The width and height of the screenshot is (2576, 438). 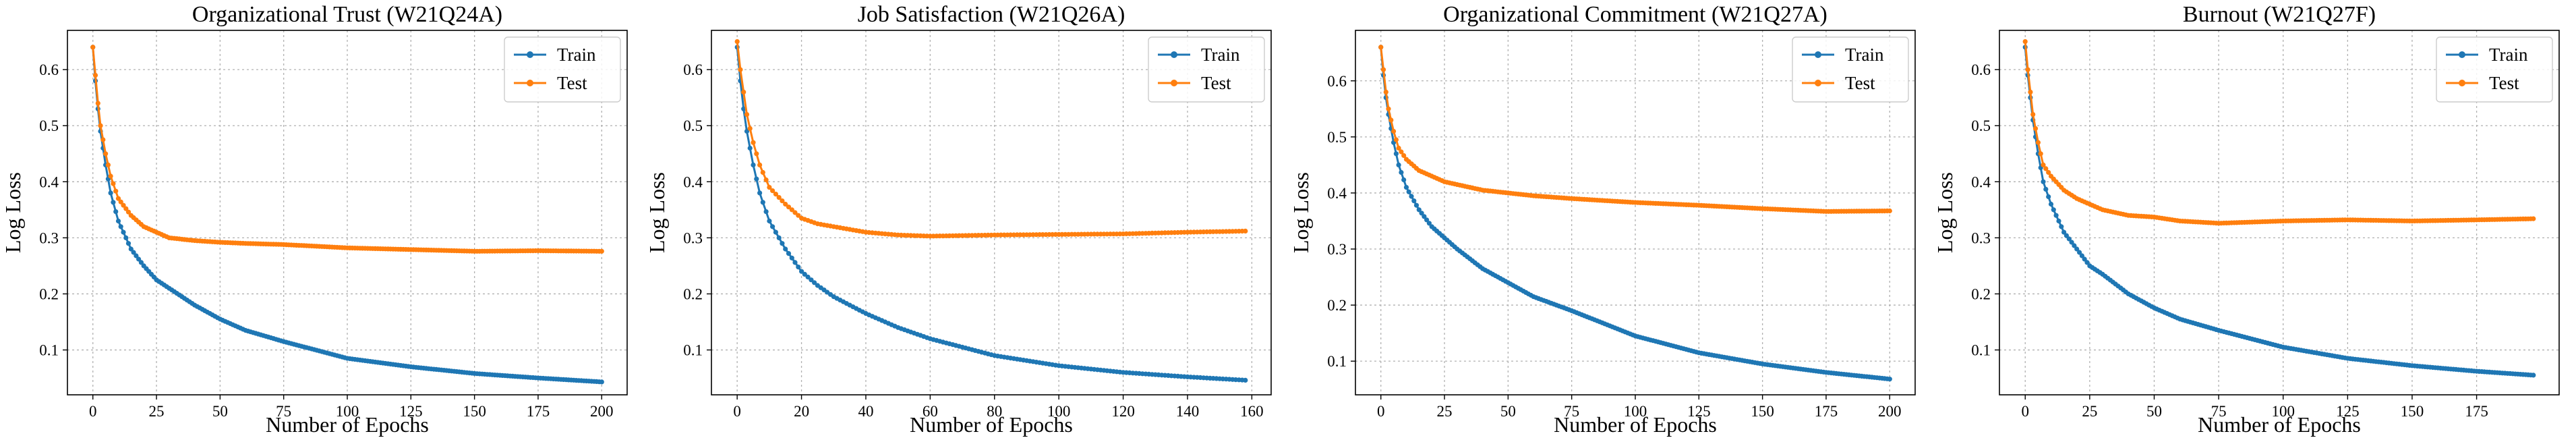 What do you see at coordinates (1762, 411) in the screenshot?
I see `x-tick-label: 150` at bounding box center [1762, 411].